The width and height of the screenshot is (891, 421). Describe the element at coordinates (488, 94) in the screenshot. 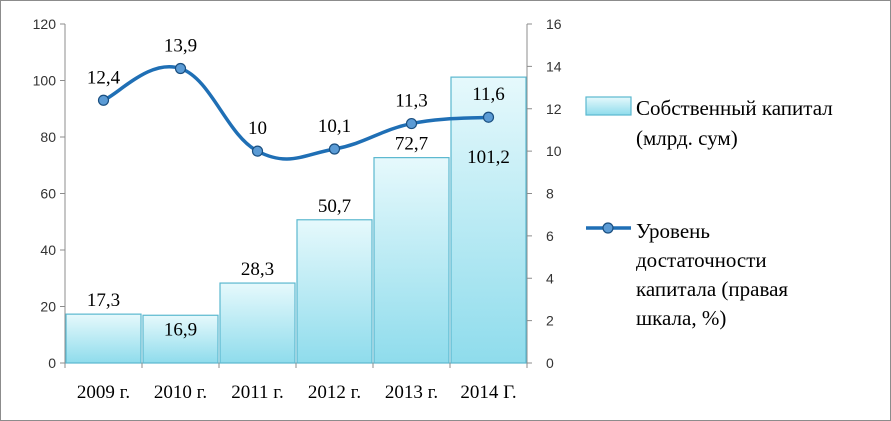

I see `line-data-label: 11,6` at that location.